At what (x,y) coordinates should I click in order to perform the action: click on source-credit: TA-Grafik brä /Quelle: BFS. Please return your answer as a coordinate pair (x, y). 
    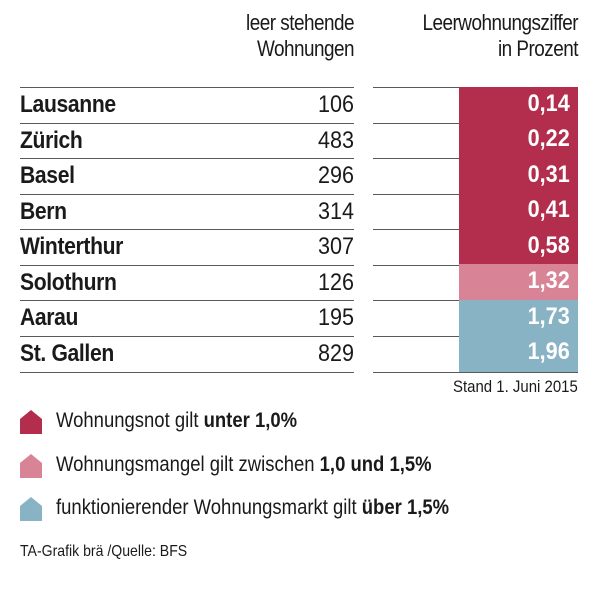
    Looking at the image, I should click on (104, 551).